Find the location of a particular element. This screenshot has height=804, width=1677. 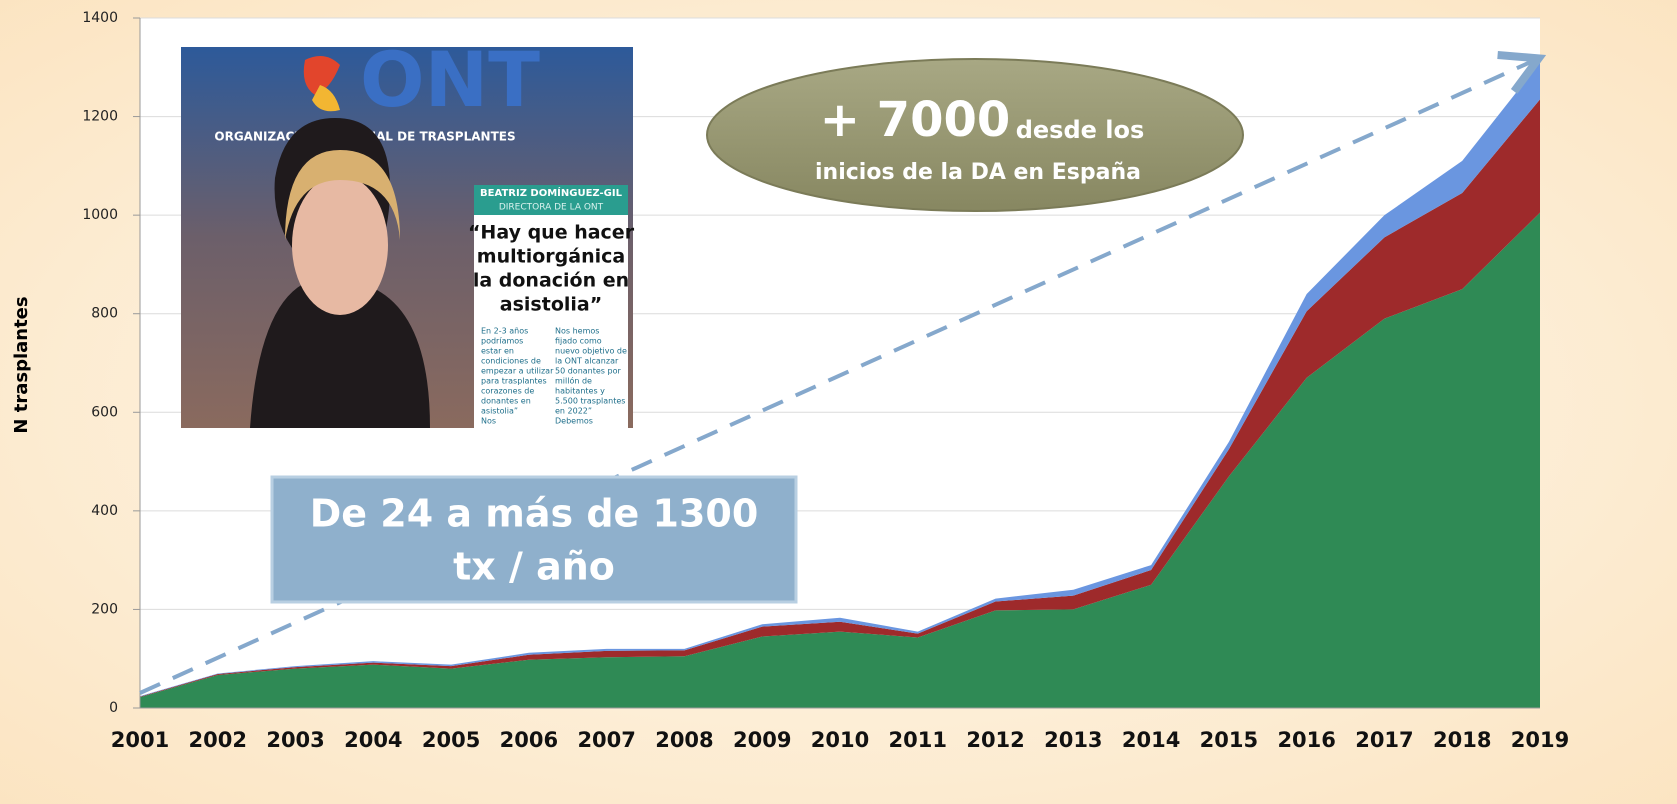

x-tick-label: 2012 is located at coordinates (995, 740).